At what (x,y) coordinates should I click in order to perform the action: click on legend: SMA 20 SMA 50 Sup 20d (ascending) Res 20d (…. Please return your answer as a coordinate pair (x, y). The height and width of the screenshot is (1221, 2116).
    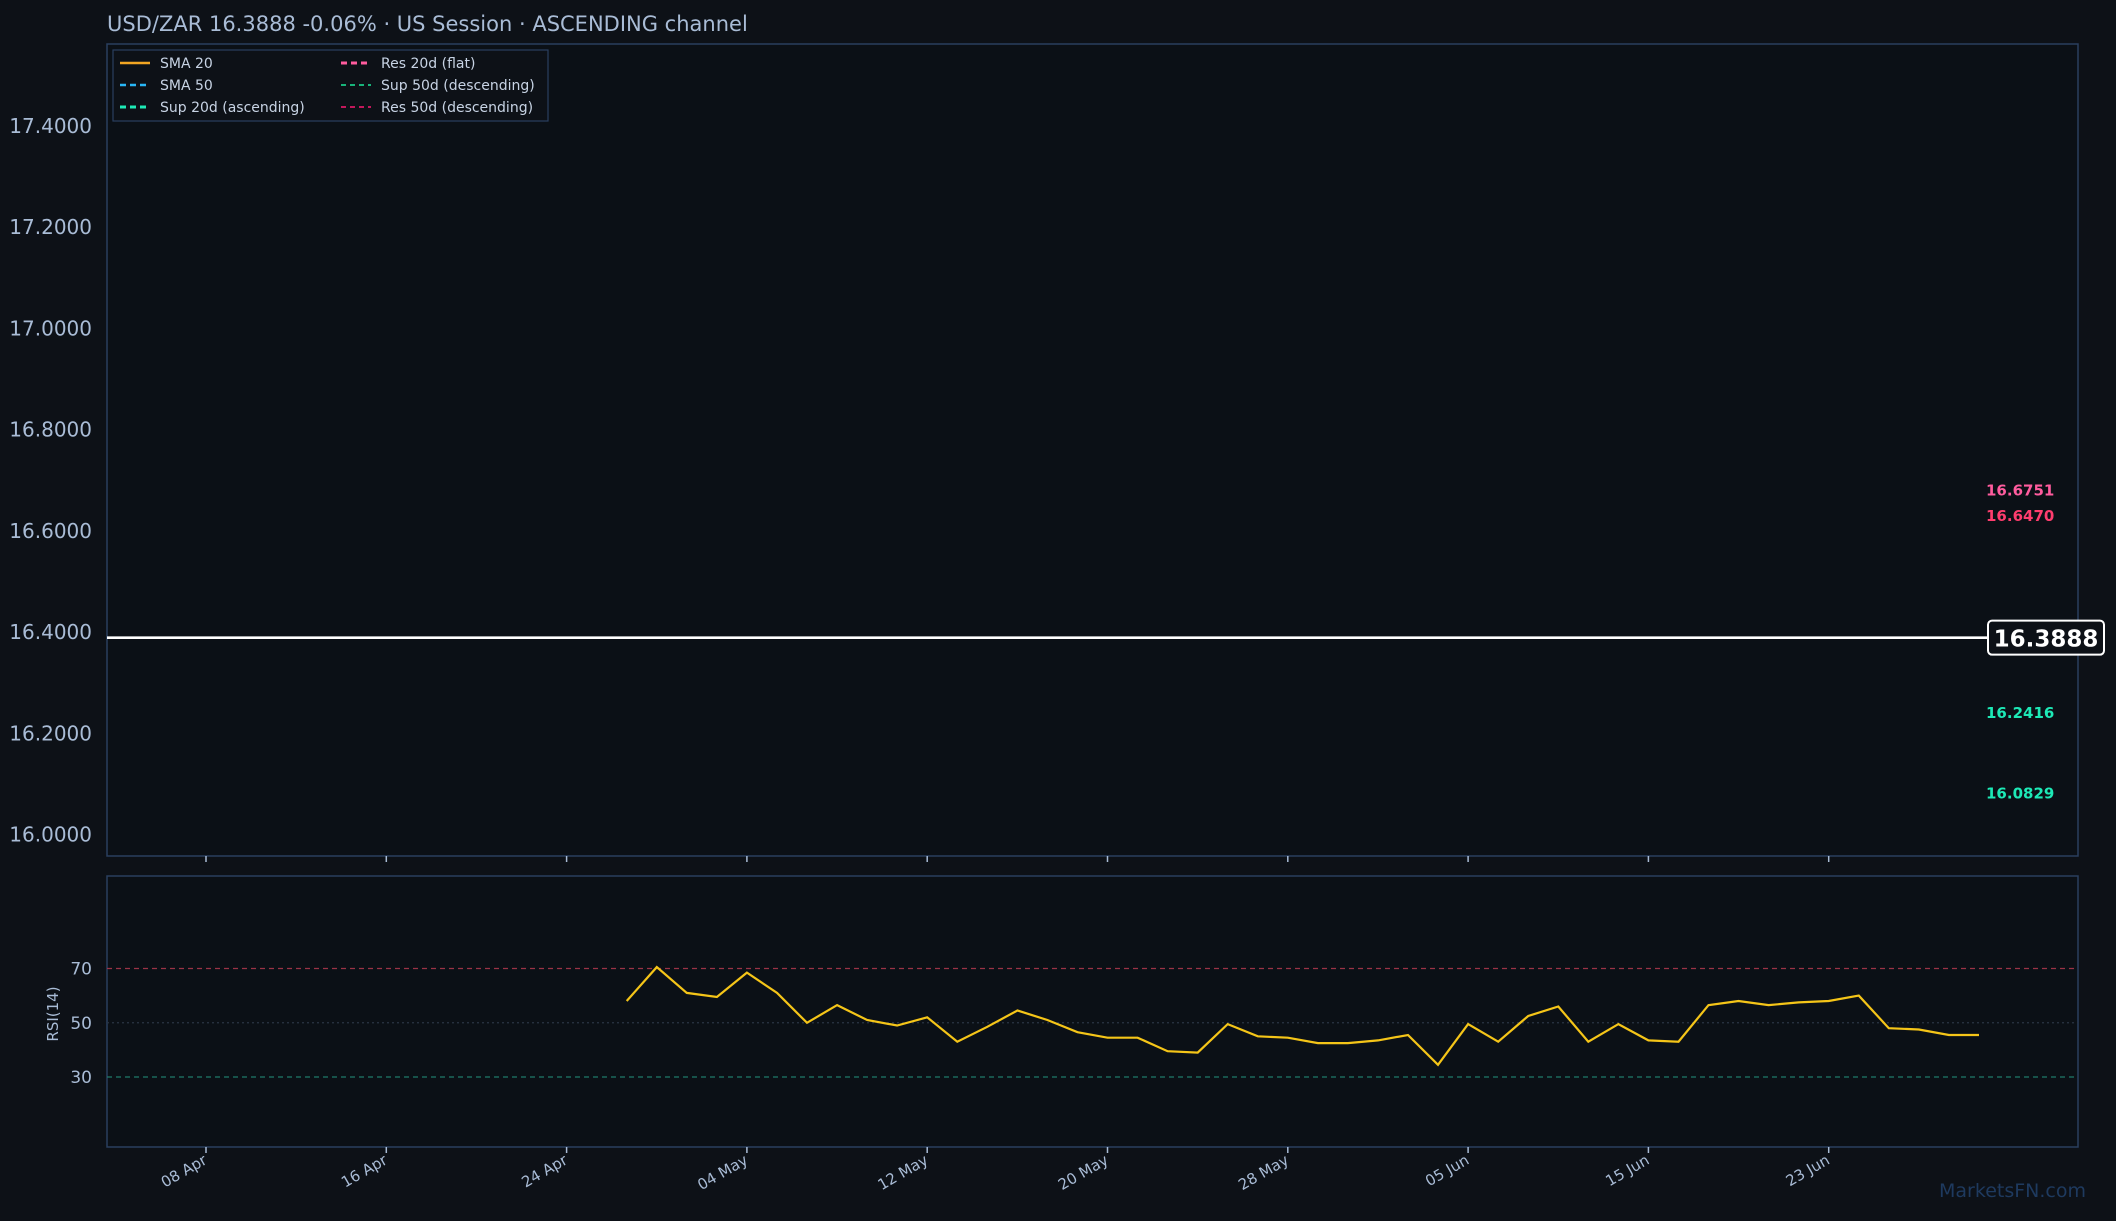
    Looking at the image, I should click on (330, 85).